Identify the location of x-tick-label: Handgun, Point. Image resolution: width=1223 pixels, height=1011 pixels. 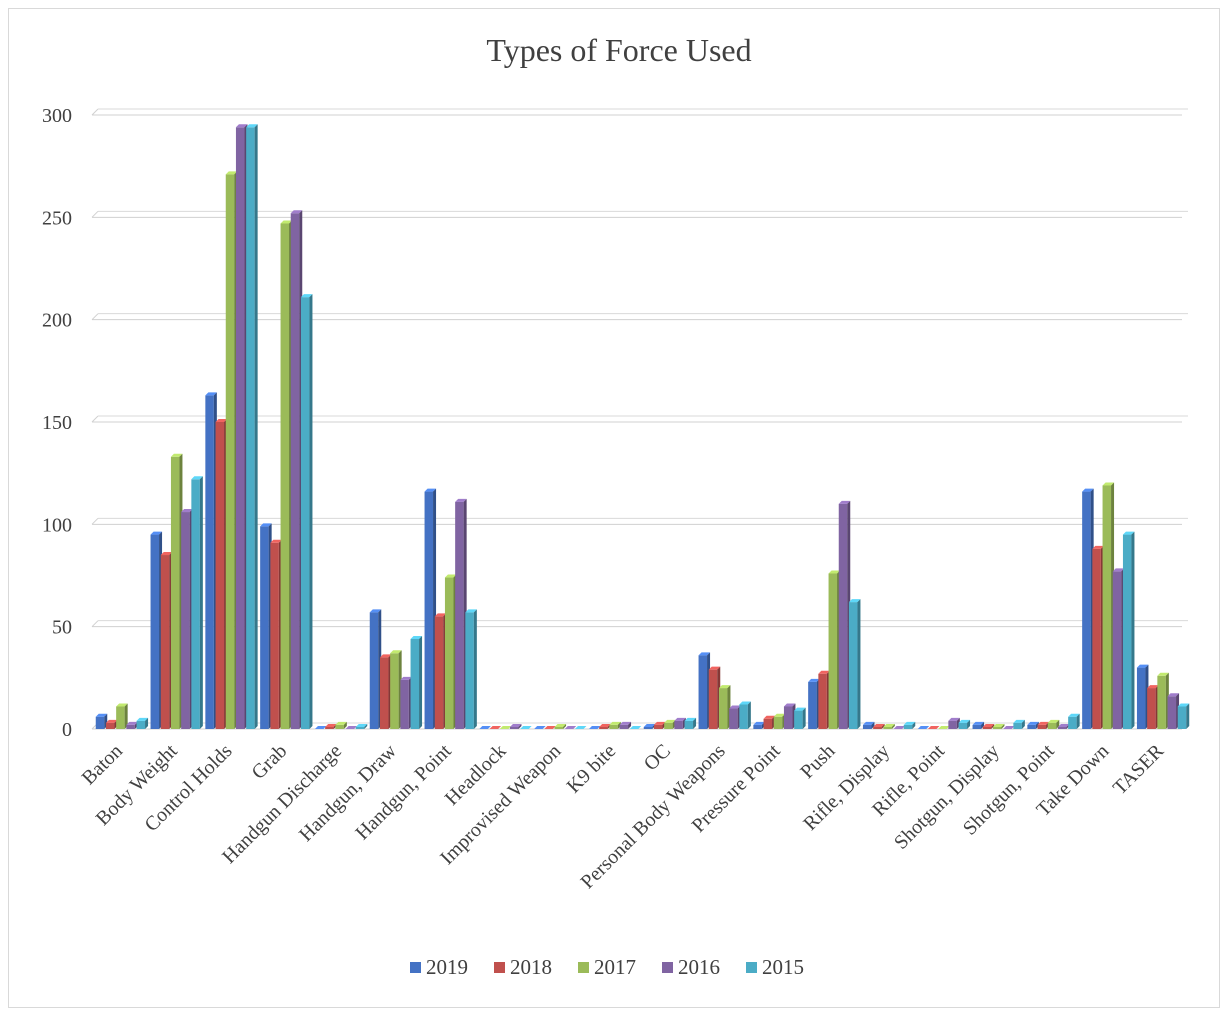
(403, 792).